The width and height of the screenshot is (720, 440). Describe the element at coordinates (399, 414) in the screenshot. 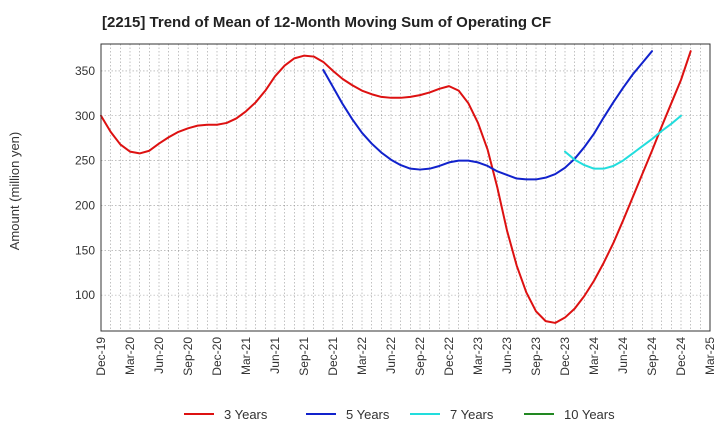

I see `legend: 3 Years 5 Years 7 Years 10 Years` at that location.